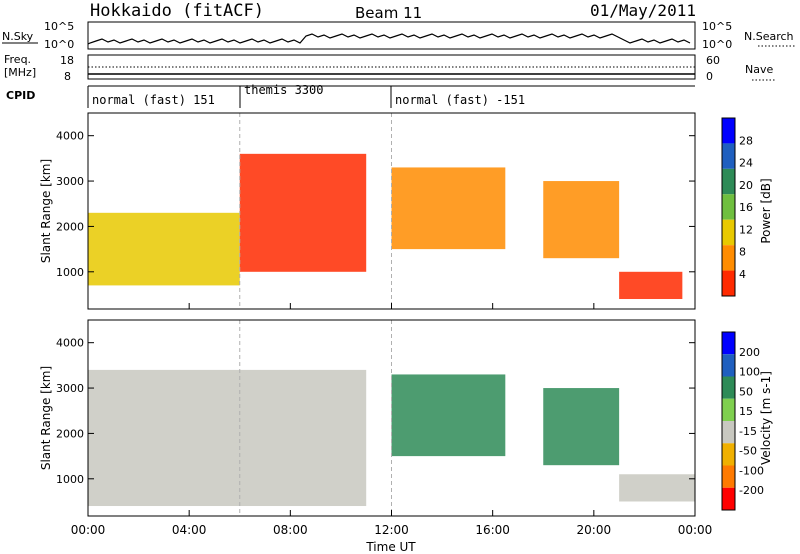  What do you see at coordinates (460, 100) in the screenshot?
I see `cpid-mode-3: normal (fast) -151` at bounding box center [460, 100].